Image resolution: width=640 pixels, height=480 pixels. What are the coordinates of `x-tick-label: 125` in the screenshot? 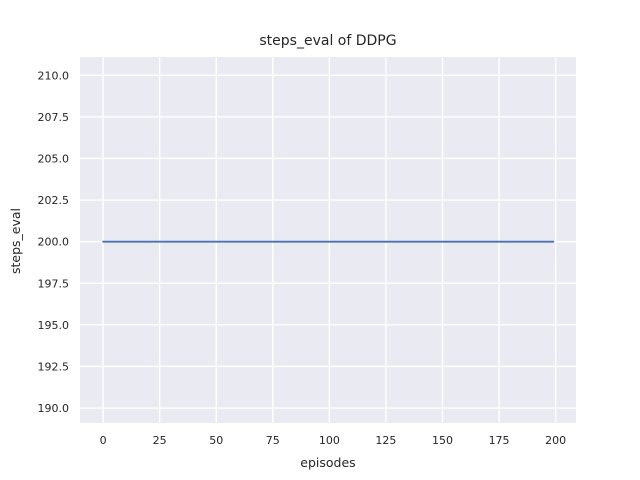 It's located at (385, 440).